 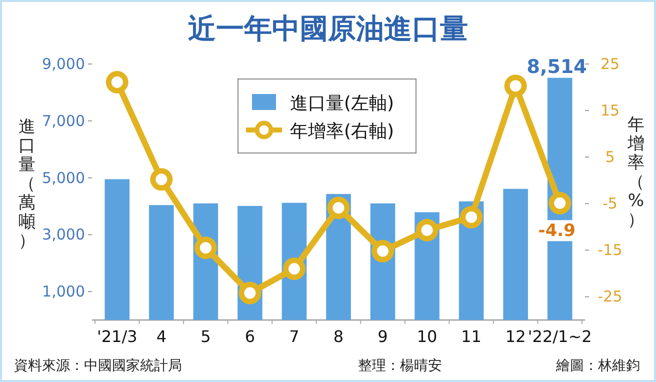 I want to click on x-tick-label: 4, so click(x=161, y=336).